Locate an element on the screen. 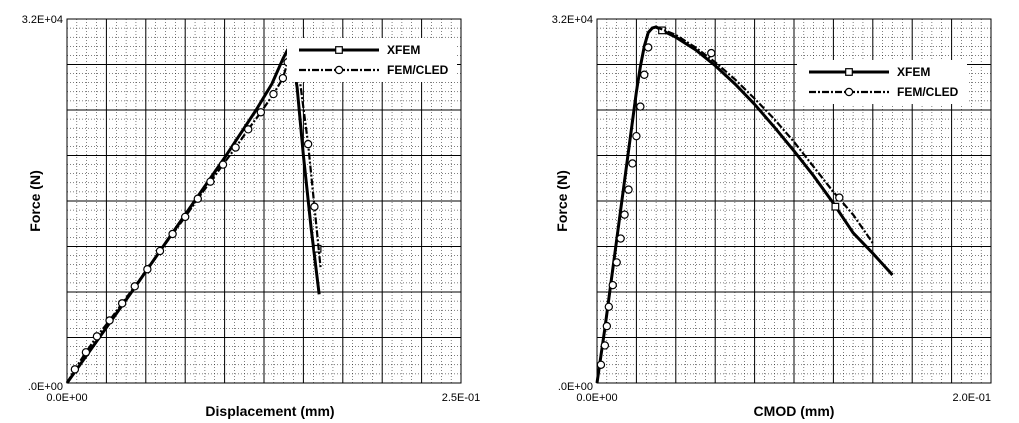 The width and height of the screenshot is (1019, 423). data-point-square is located at coordinates (835, 206).